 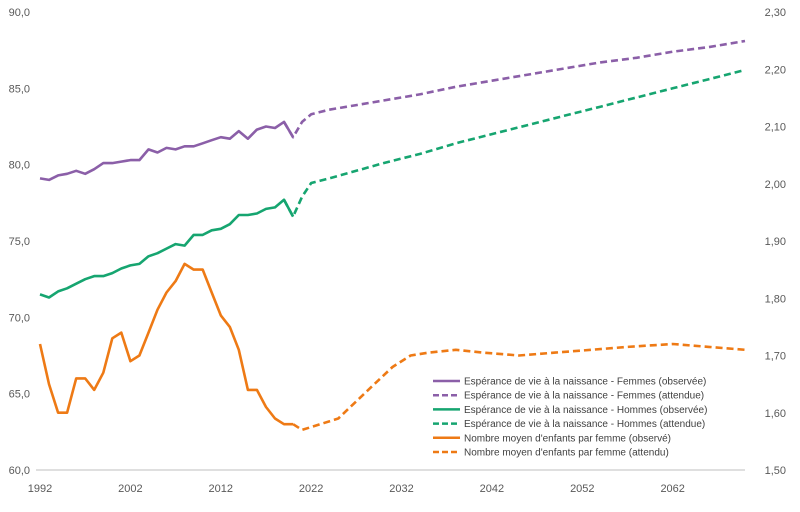 I want to click on x-axis: 1992 2002 2012 2022 2032 2042 2052 2062, so click(x=356, y=489).